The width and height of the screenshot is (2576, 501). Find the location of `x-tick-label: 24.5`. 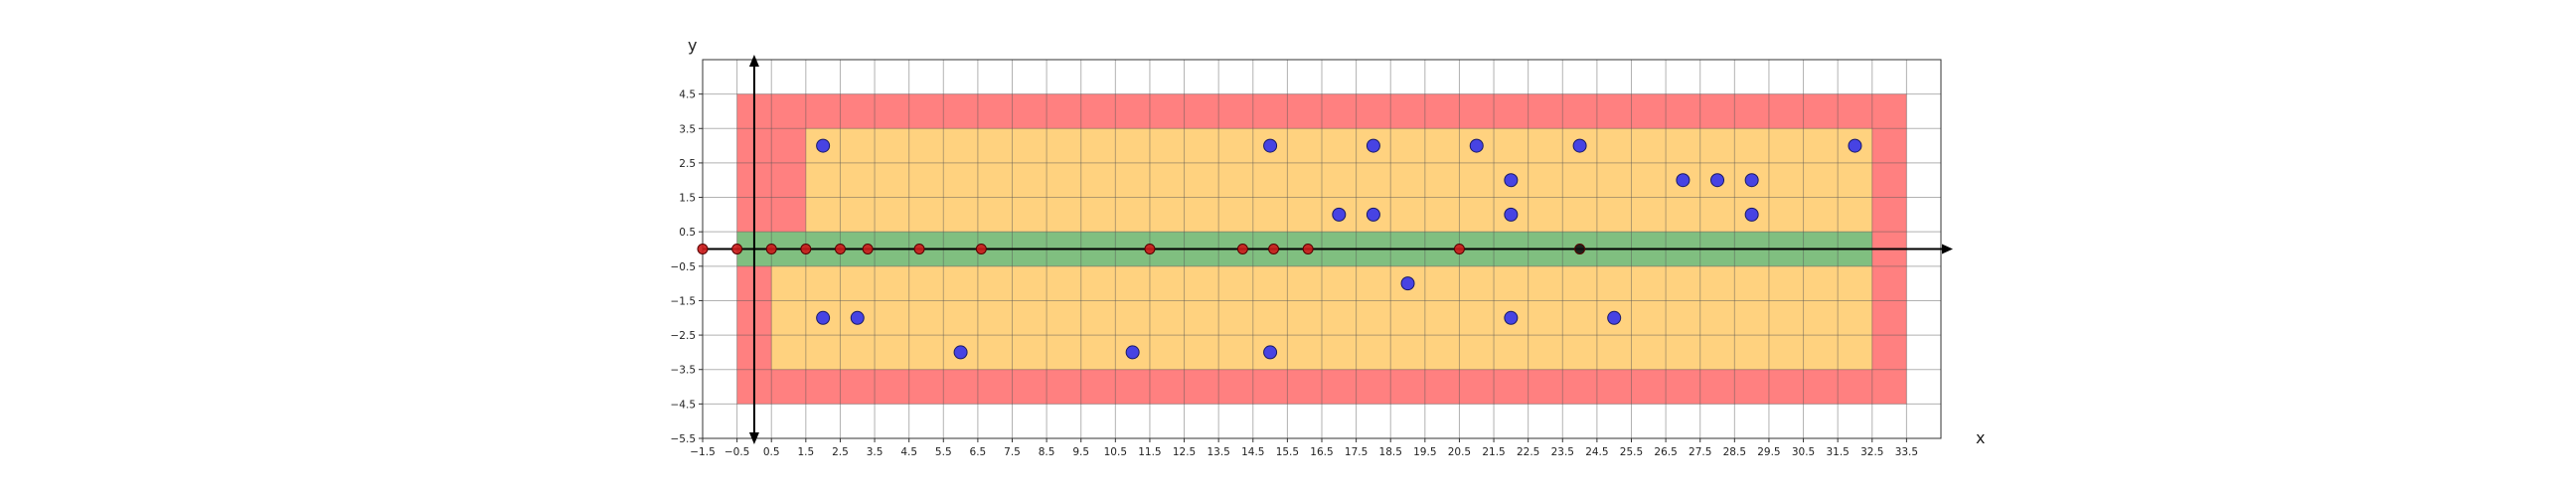

x-tick-label: 24.5 is located at coordinates (1596, 452).